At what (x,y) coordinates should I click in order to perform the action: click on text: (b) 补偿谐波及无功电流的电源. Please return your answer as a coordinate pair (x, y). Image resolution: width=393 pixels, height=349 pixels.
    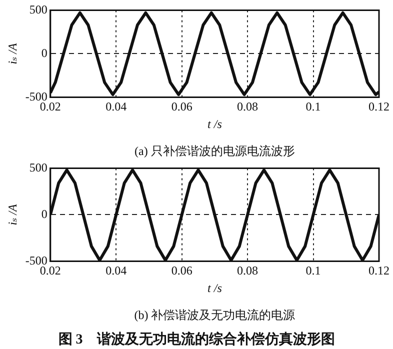
    Looking at the image, I should click on (215, 315).